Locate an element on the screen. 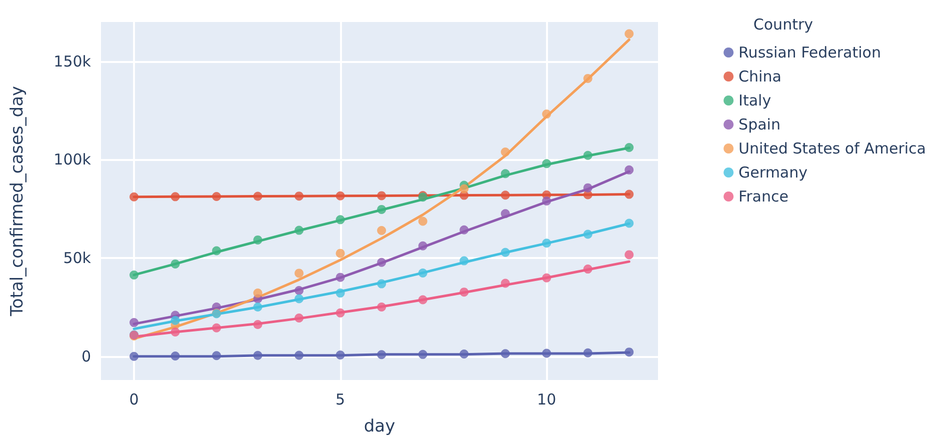 The image size is (933, 440). x-tick-label: 10 is located at coordinates (546, 399).